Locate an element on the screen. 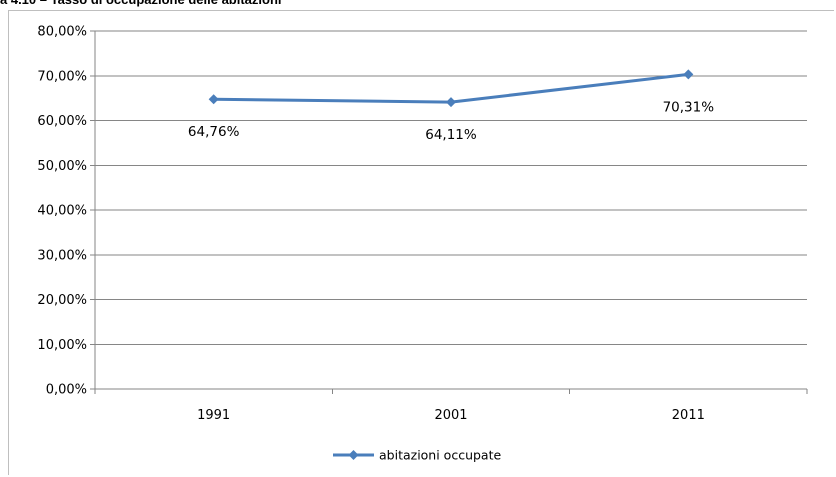 The width and height of the screenshot is (836, 477). y-tick-label: 30,00% is located at coordinates (62, 255).